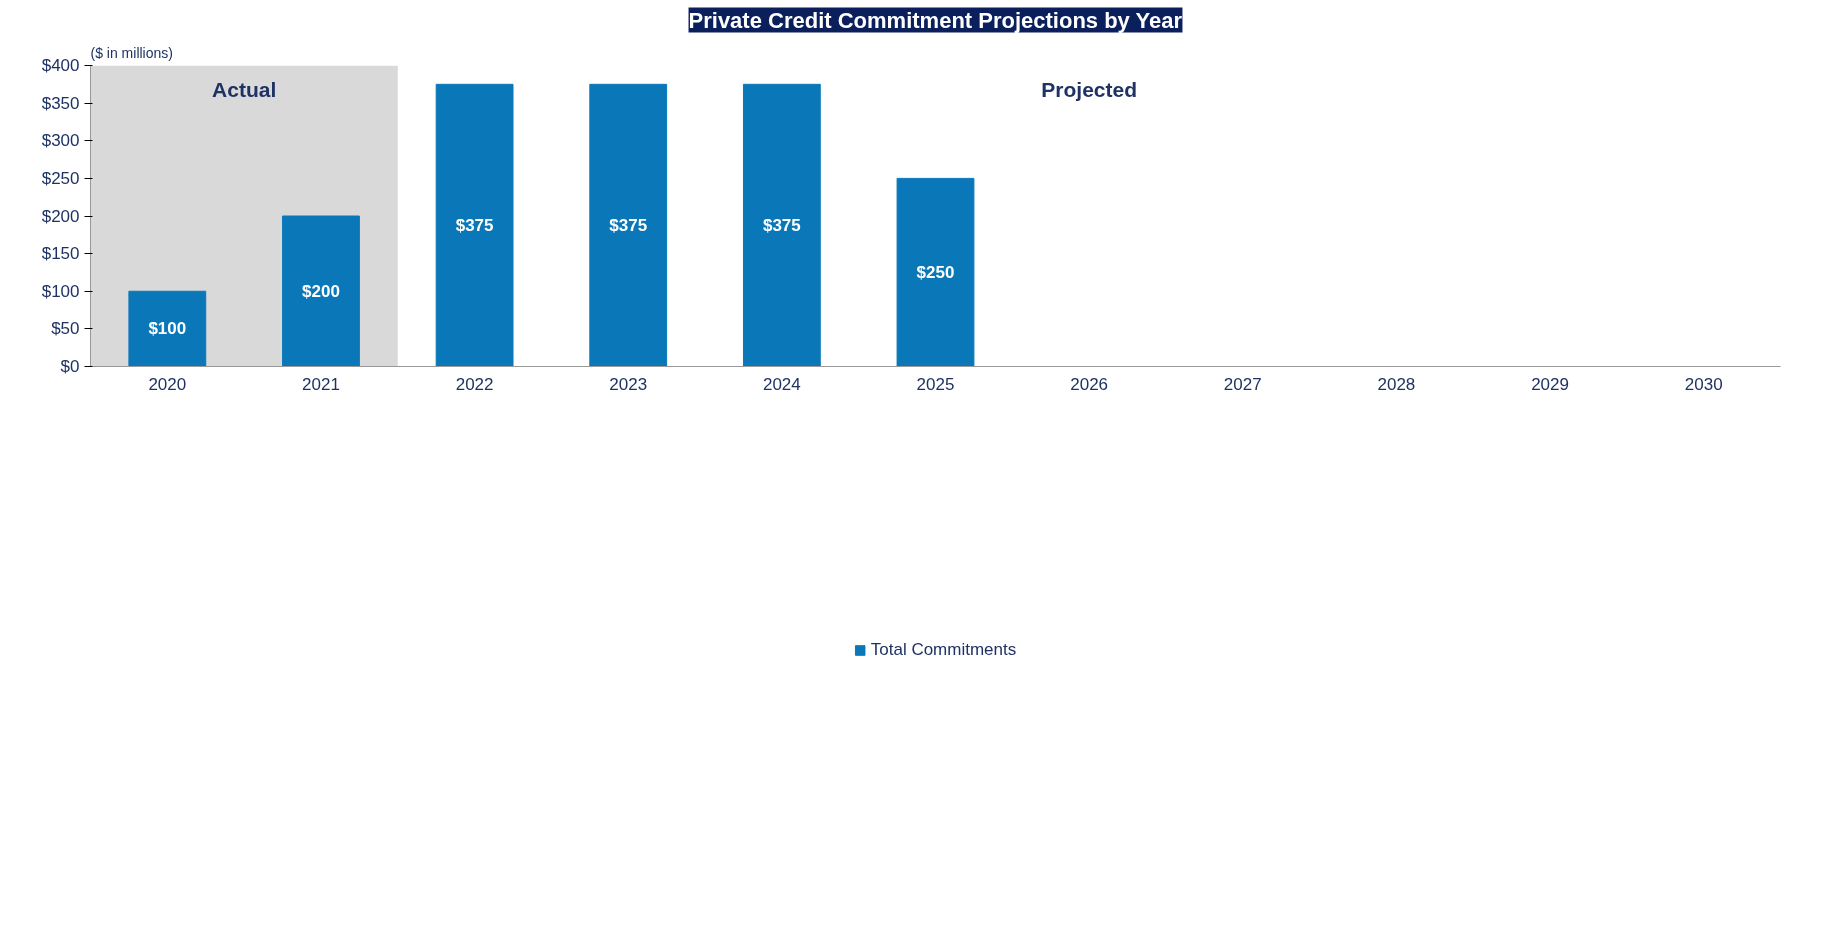  I want to click on y-tick-label: $300, so click(60, 141).